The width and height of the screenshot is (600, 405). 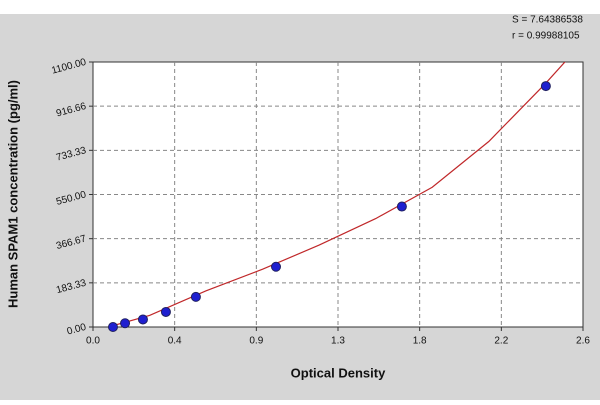 What do you see at coordinates (77, 330) in the screenshot?
I see `y-tick-label: 0.00` at bounding box center [77, 330].